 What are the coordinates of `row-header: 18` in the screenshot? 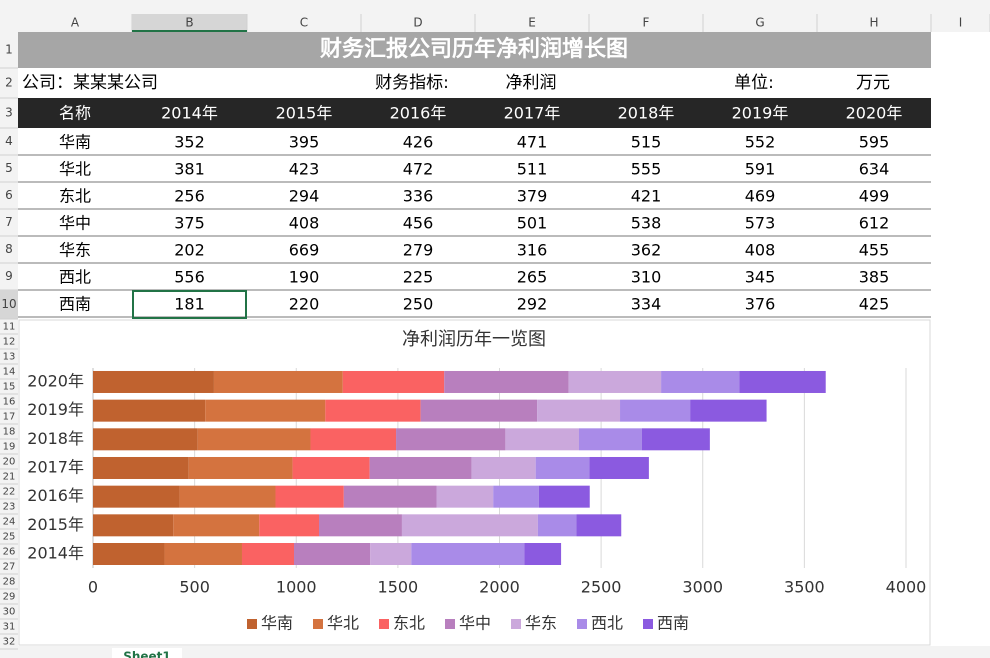 It's located at (9, 432).